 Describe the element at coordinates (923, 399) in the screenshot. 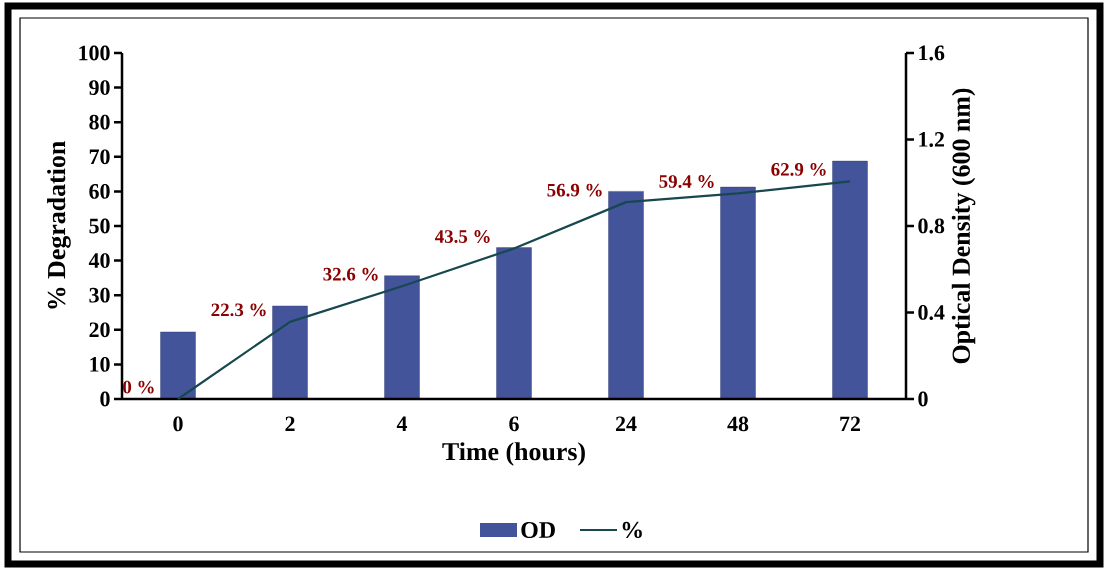

I see `y2-tick-label: 0` at that location.